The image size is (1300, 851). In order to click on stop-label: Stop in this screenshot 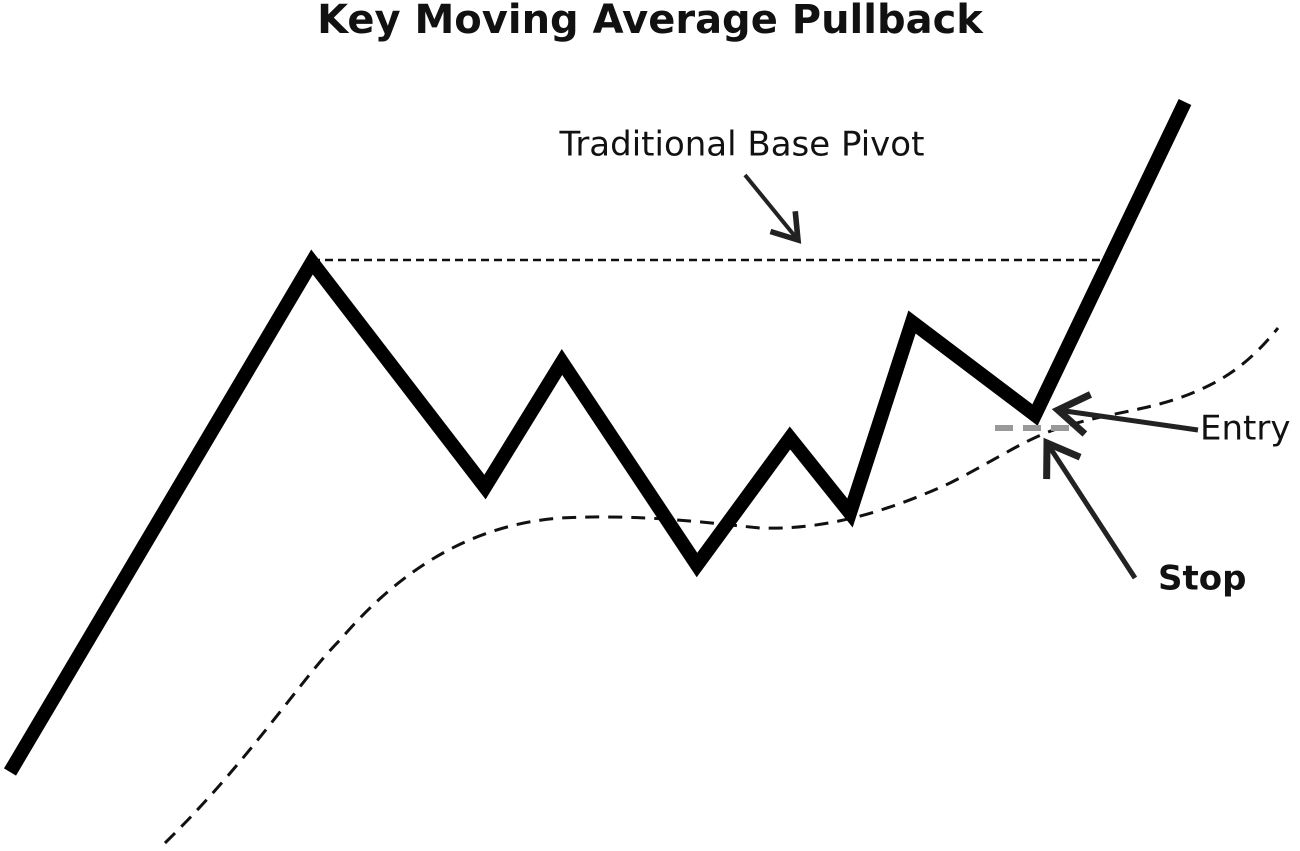, I will do `click(1202, 579)`.